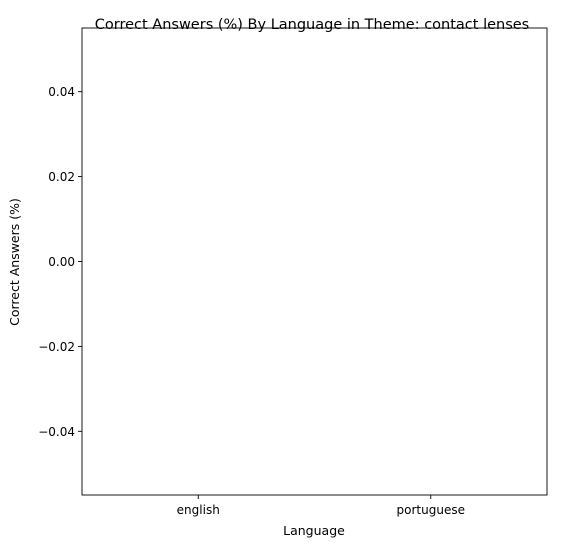  I want to click on y-axis-ticks: 0.04 0.02 0.00 −0.02 −0.04, so click(60, 262).